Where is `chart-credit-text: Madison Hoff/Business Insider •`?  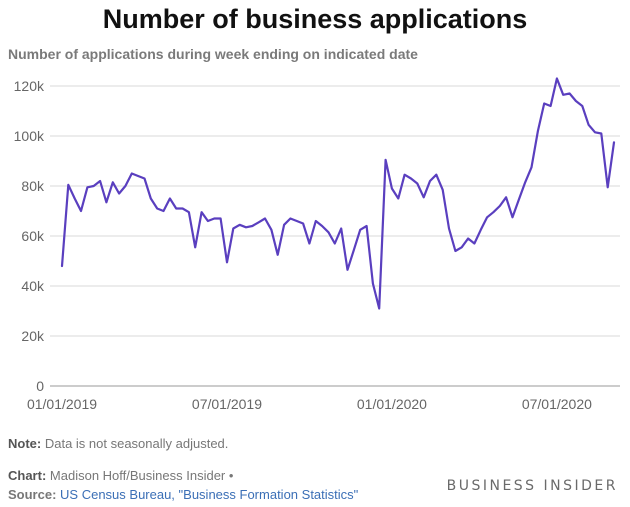
chart-credit-text: Madison Hoff/Business Insider • is located at coordinates (141, 475).